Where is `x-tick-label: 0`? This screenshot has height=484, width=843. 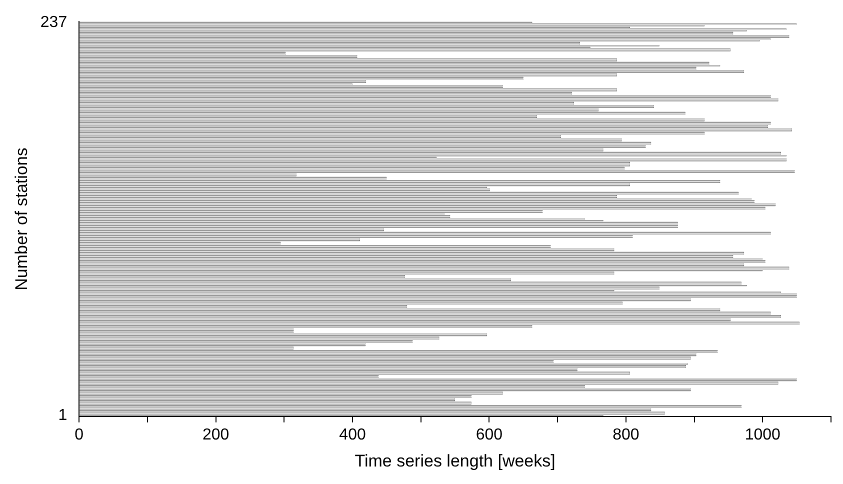 x-tick-label: 0 is located at coordinates (79, 435).